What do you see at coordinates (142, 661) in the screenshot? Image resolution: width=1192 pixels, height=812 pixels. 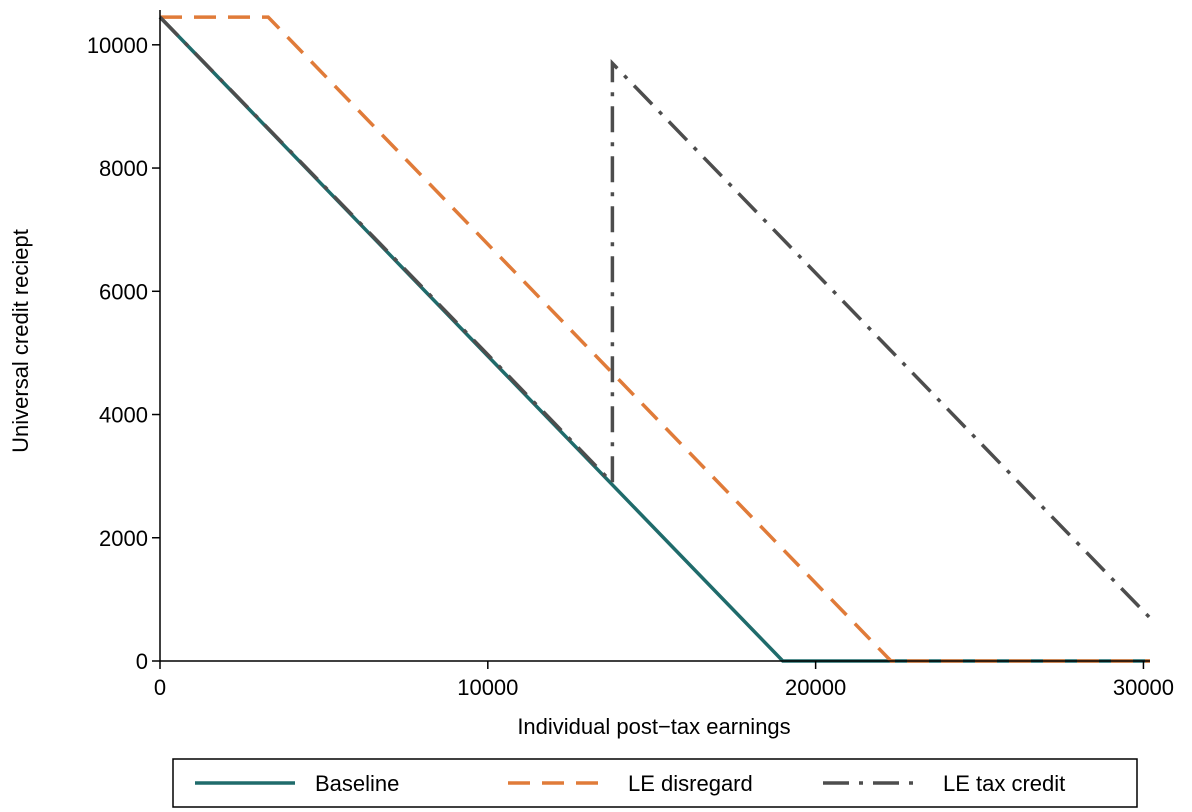 I see `y-tick-label: 0` at bounding box center [142, 661].